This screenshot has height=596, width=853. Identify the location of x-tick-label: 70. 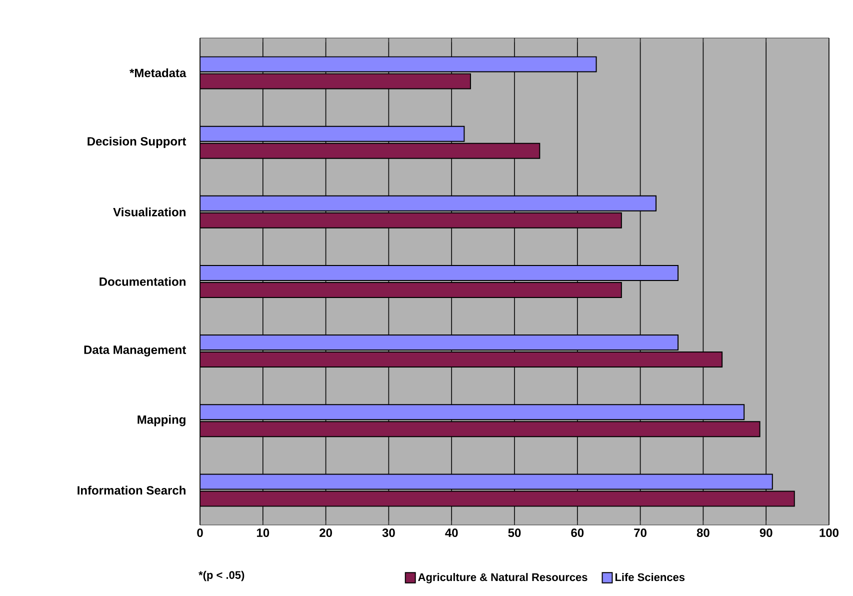
(640, 533).